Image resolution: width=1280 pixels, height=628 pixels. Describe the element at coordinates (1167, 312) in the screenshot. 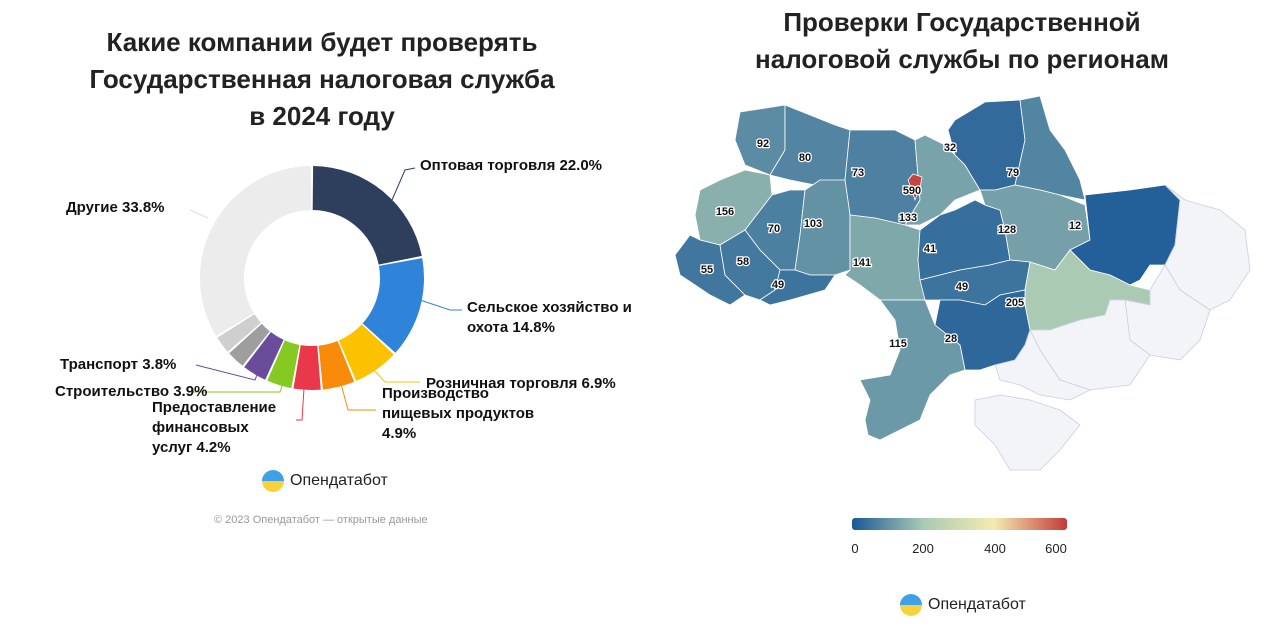

I see `region-donetsk` at that location.